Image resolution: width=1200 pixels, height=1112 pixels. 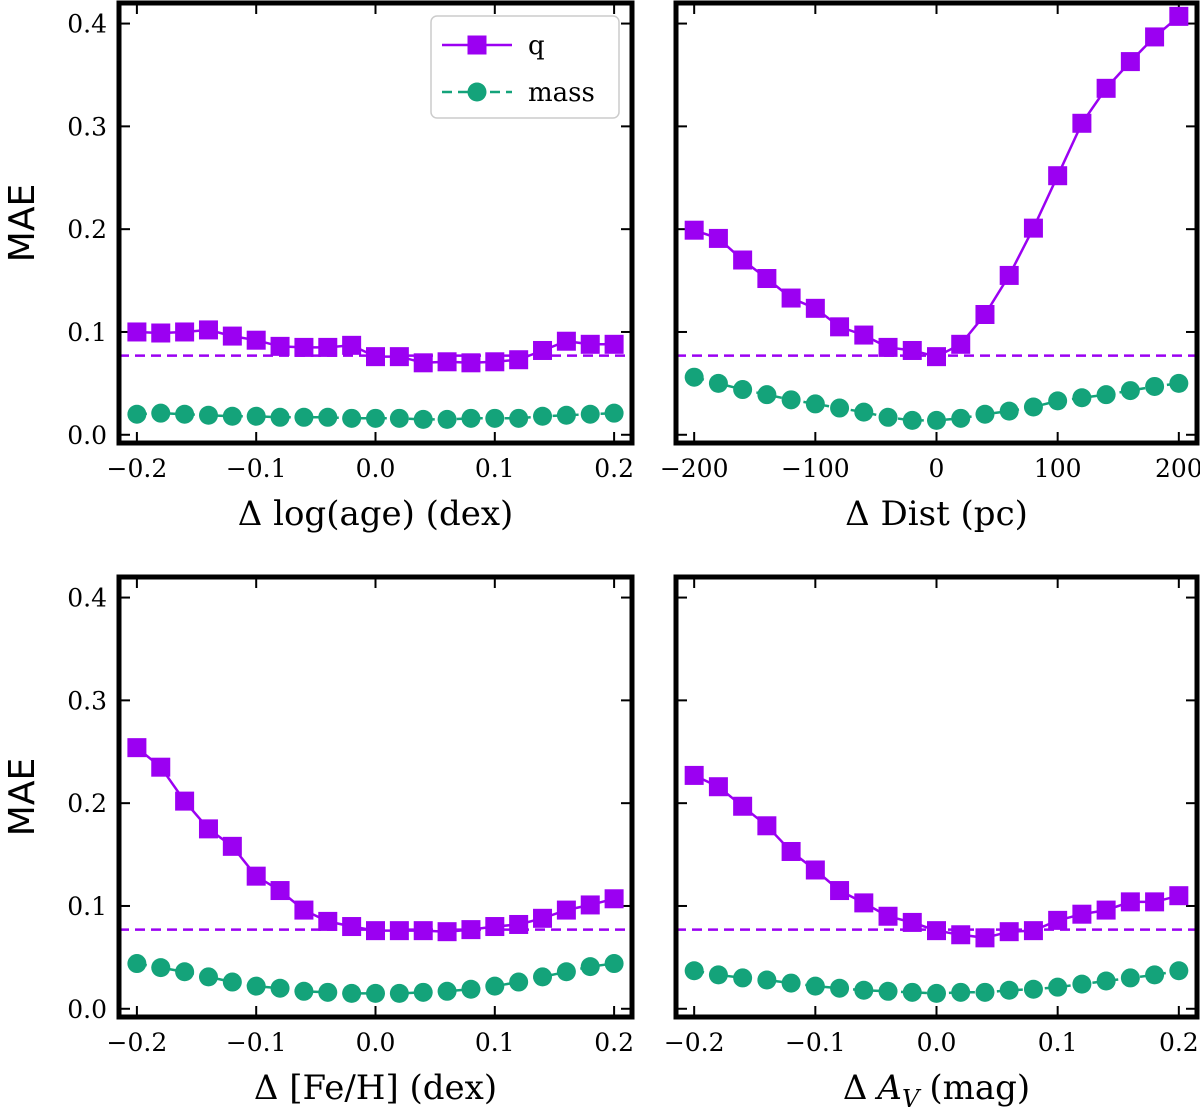 What do you see at coordinates (614, 1042) in the screenshot?
I see `x-tick-label: 0.2` at bounding box center [614, 1042].